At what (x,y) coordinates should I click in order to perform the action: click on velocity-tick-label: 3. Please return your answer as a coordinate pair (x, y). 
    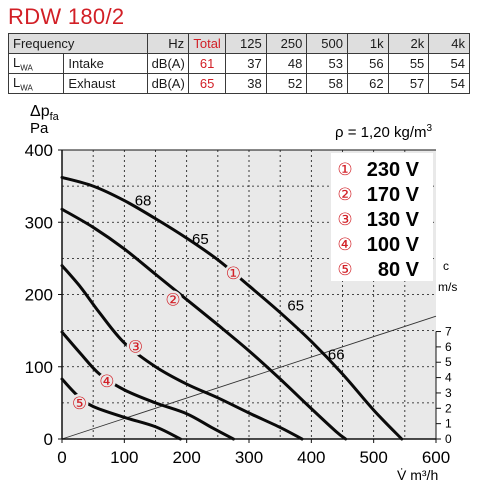
    Looking at the image, I should click on (448, 393).